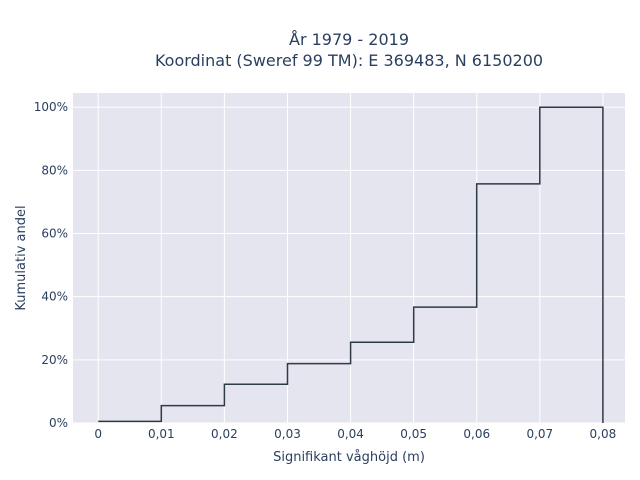 The width and height of the screenshot is (640, 480). What do you see at coordinates (413, 434) in the screenshot?
I see `x-tick-label: 0,05` at bounding box center [413, 434].